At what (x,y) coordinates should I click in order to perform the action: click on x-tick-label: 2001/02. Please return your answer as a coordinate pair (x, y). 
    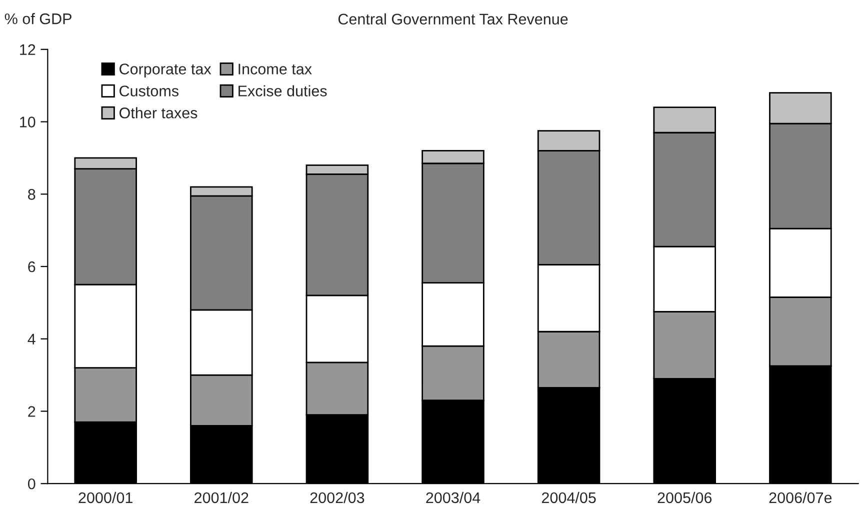
    Looking at the image, I should click on (221, 498).